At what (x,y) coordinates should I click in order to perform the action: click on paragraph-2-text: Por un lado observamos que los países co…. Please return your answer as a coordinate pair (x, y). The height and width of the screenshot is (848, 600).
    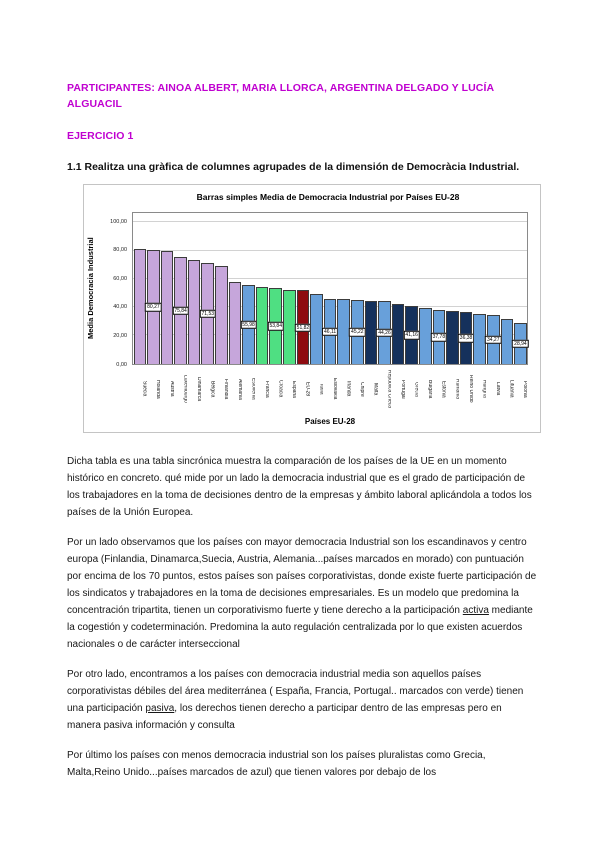
    Looking at the image, I should click on (302, 576).